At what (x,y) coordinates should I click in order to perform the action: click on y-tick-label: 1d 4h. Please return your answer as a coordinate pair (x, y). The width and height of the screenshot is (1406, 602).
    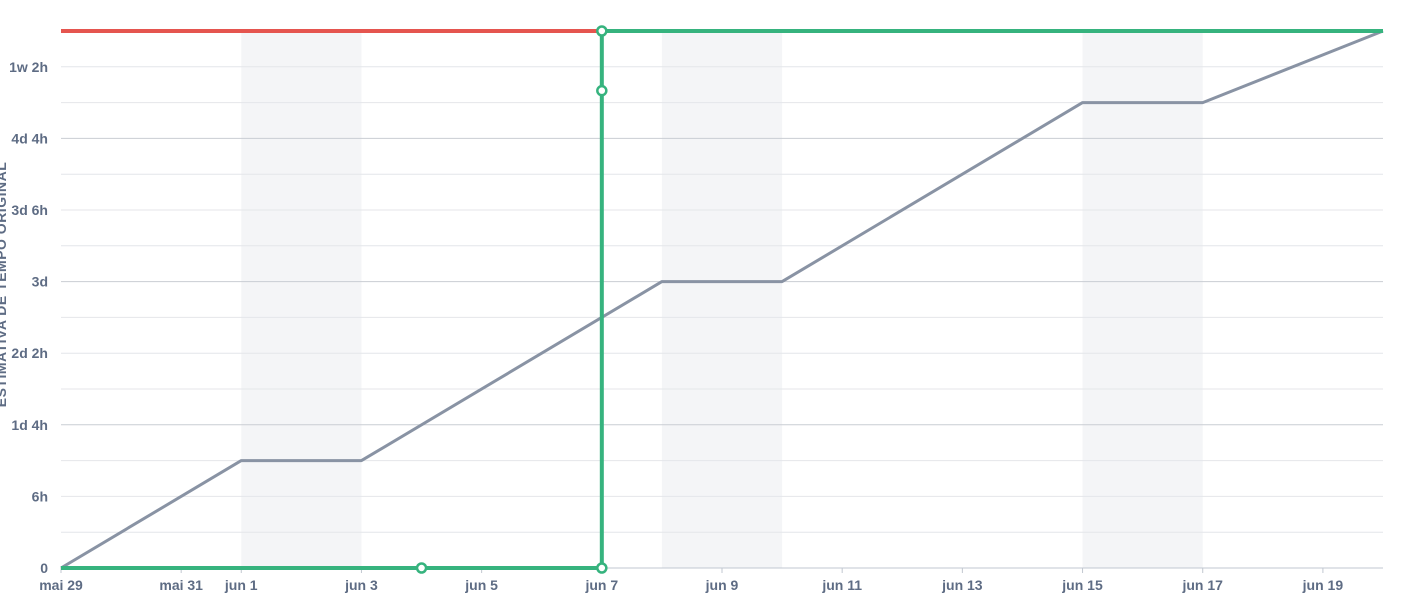
    Looking at the image, I should click on (29, 425).